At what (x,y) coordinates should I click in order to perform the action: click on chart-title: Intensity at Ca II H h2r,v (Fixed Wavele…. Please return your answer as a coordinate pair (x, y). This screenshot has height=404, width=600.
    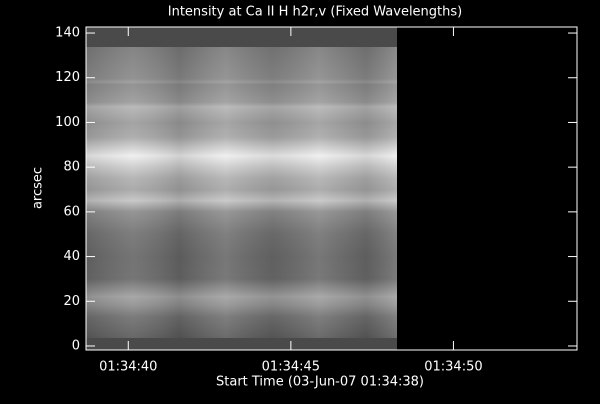
    Looking at the image, I should click on (315, 12).